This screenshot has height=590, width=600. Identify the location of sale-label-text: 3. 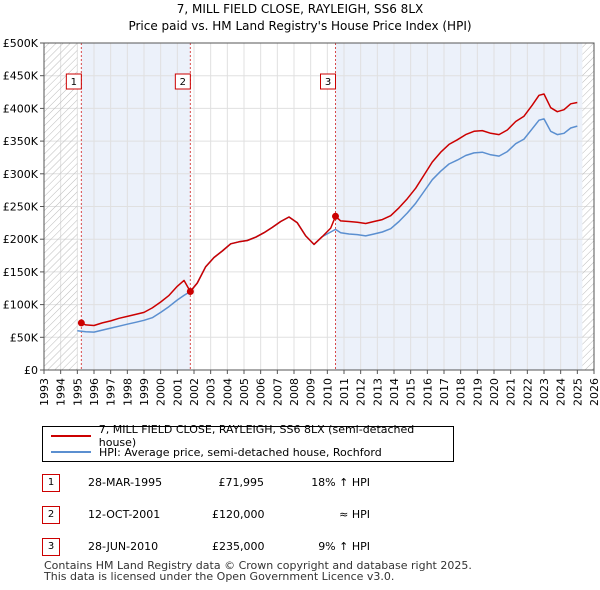
(328, 82).